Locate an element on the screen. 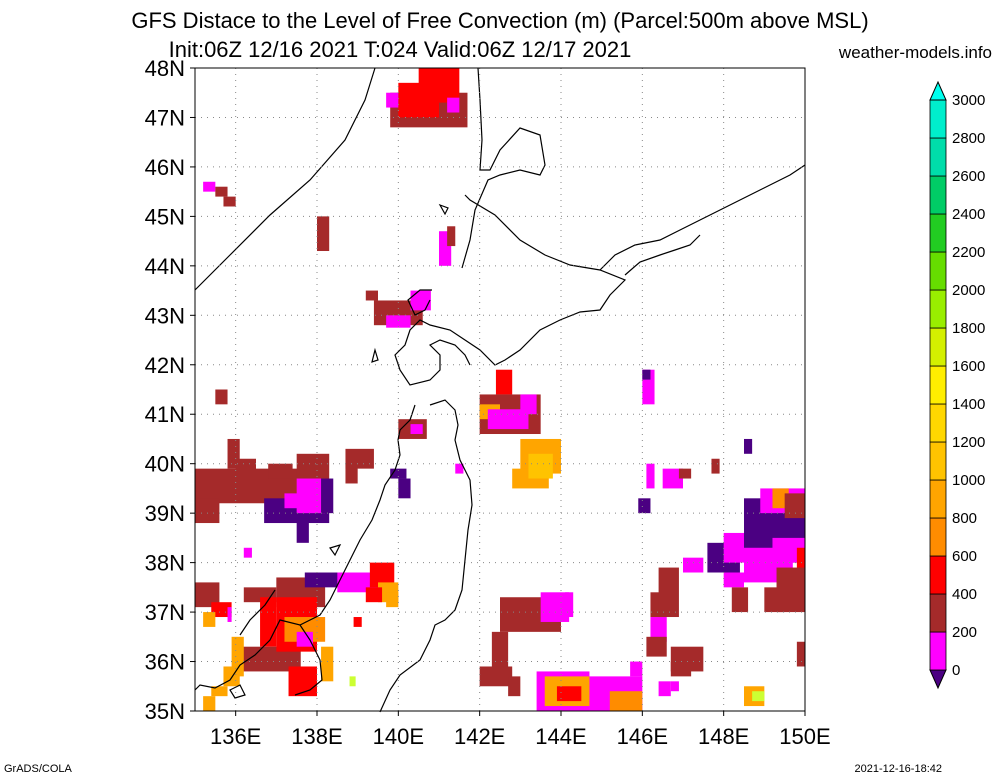 This screenshot has width=1000, height=779. lat-label: 39N is located at coordinates (165, 513).